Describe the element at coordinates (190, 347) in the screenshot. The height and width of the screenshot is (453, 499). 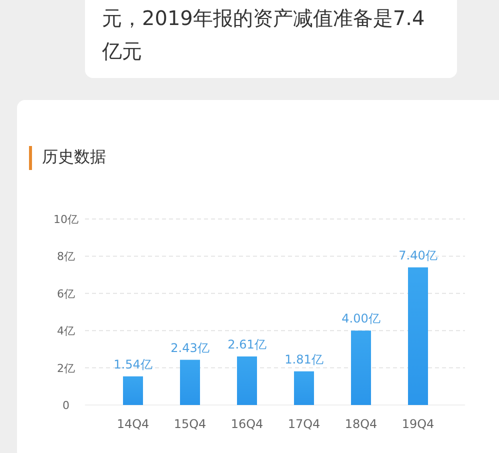
I see `data-label: 2.43亿` at that location.